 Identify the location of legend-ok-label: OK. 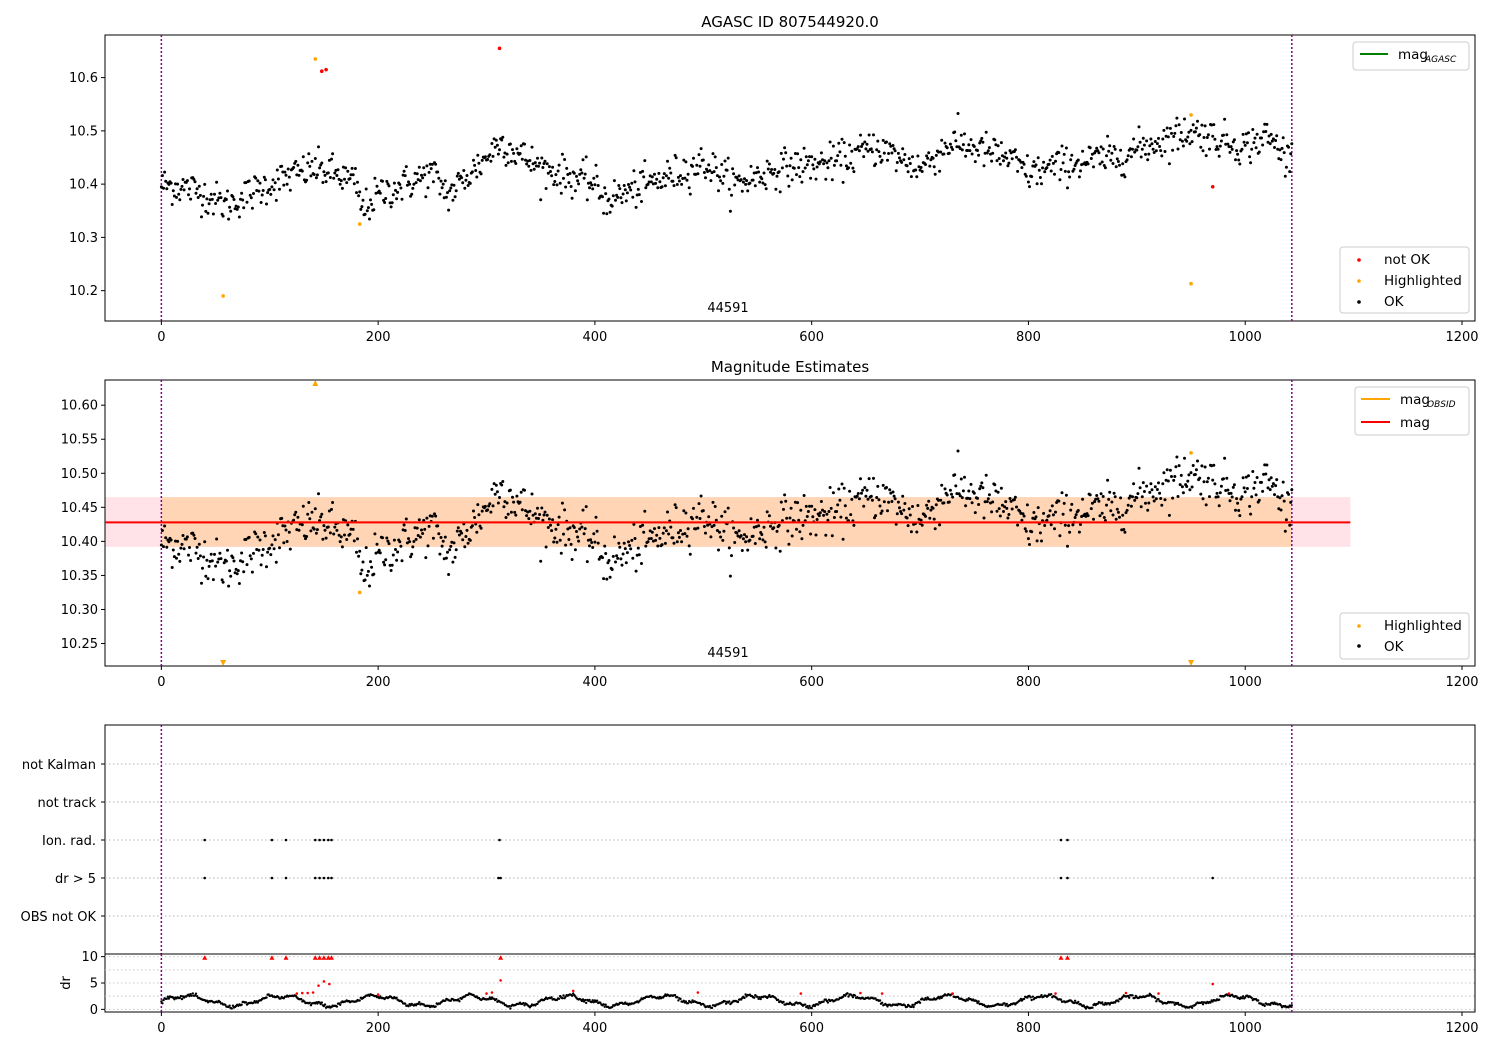
(1394, 302).